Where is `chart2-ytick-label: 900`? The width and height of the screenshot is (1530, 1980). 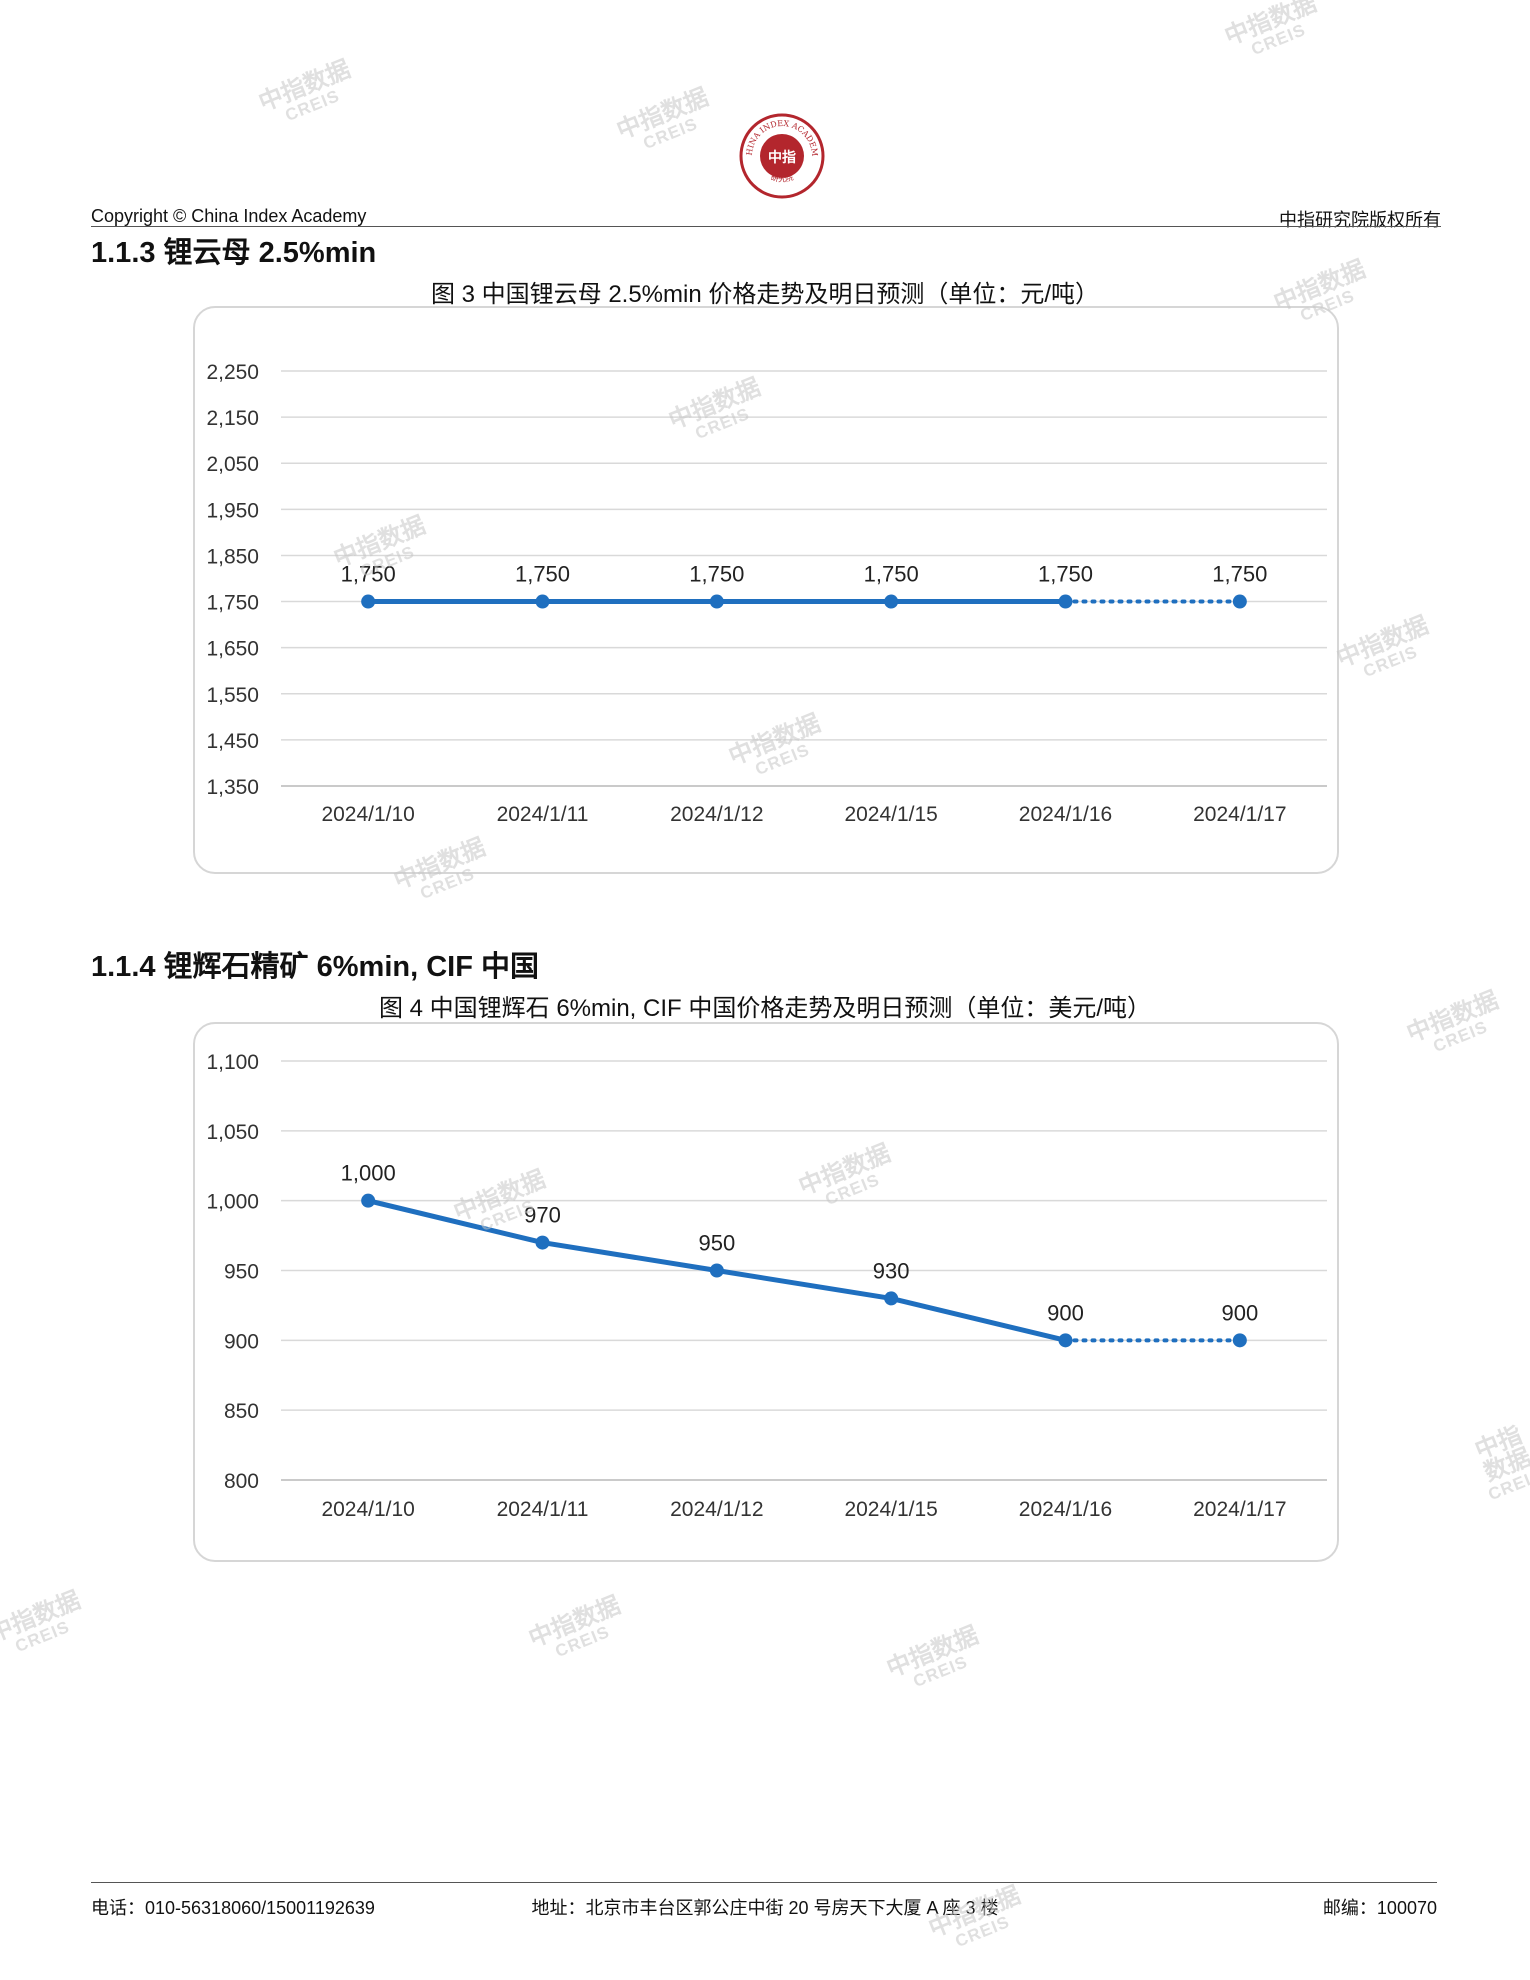
chart2-ytick-label: 900 is located at coordinates (241, 1341).